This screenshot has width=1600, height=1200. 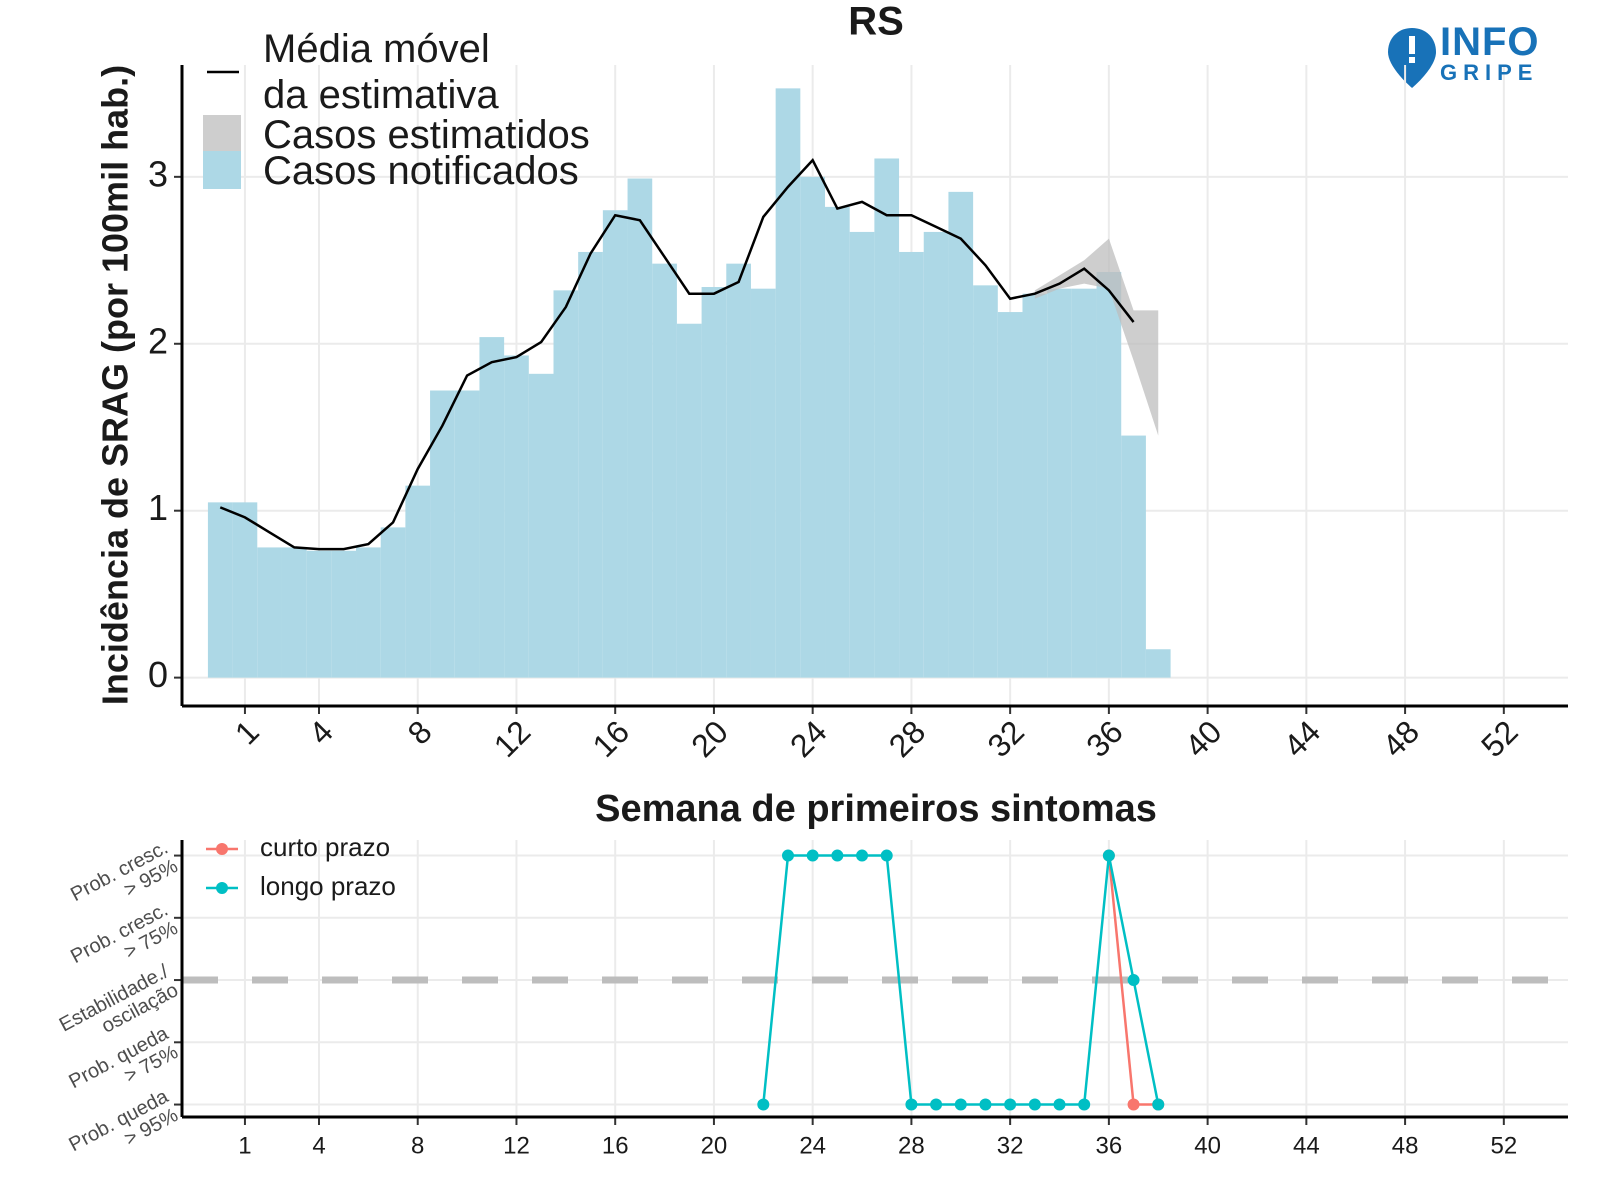 I want to click on legend-label: Média móvel da estimativa, so click(x=381, y=72).